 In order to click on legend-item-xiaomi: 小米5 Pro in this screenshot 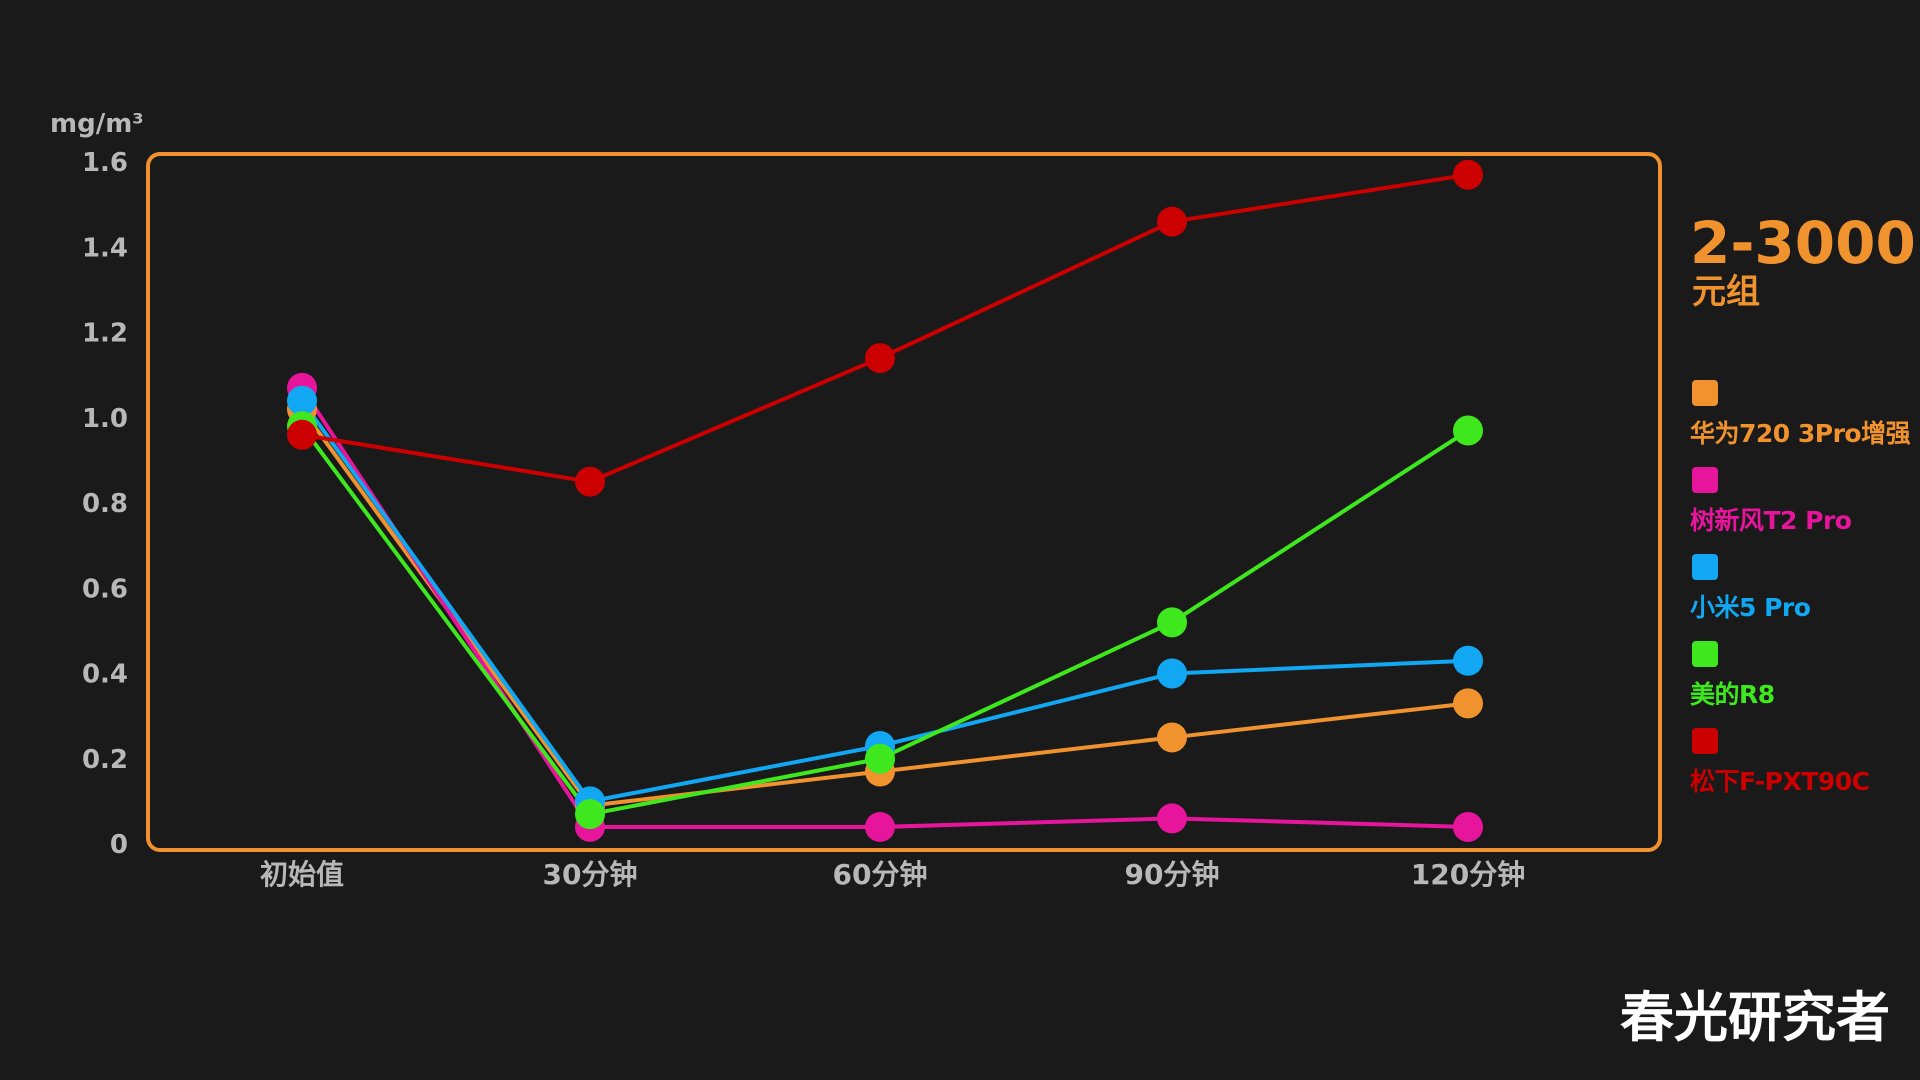, I will do `click(1804, 595)`.